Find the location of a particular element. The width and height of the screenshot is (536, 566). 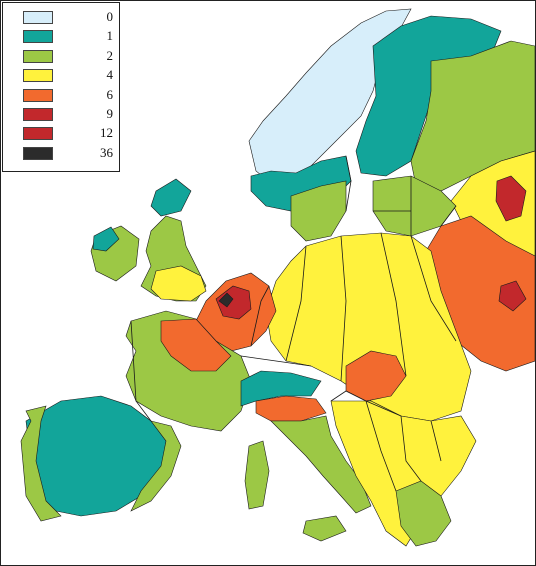

region-iberia-east is located at coordinates (156, 466).